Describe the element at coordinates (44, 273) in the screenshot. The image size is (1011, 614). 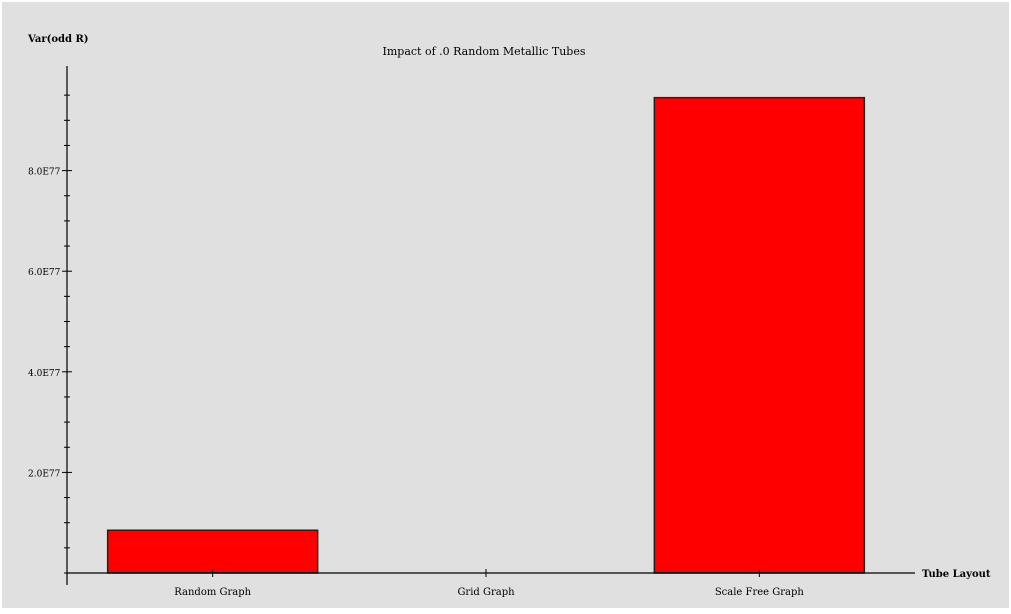
I see `y-tick-label: 6.0E77` at that location.